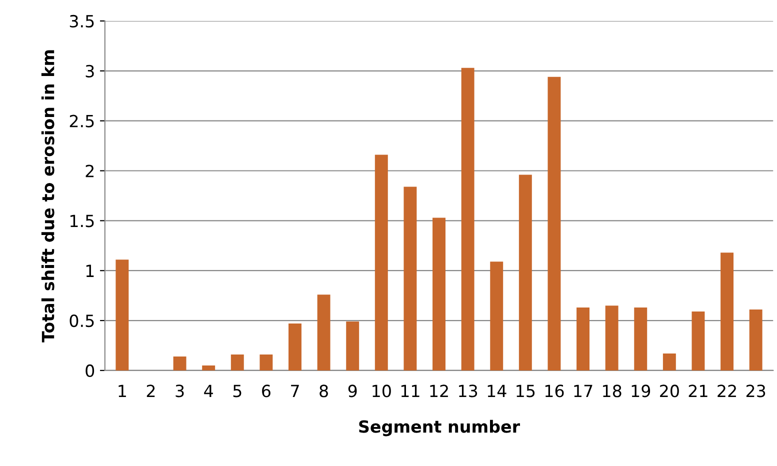 Image resolution: width=777 pixels, height=466 pixels. I want to click on x-tick-label: 3, so click(180, 391).